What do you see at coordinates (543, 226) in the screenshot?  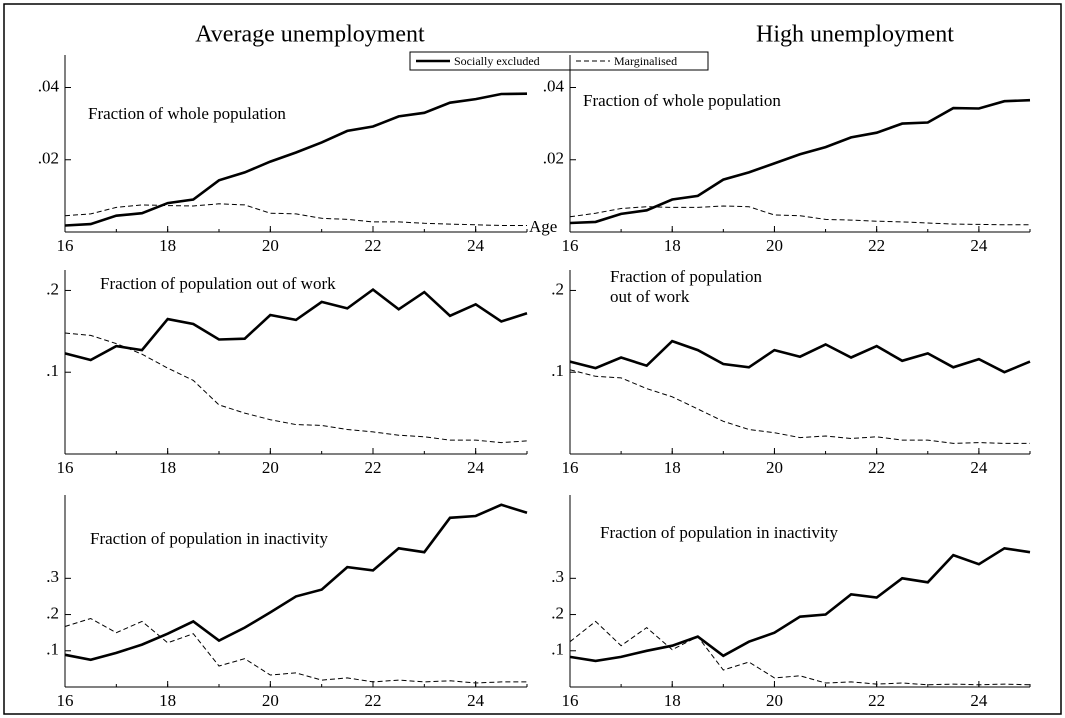 I see `x-axis-label: Age` at bounding box center [543, 226].